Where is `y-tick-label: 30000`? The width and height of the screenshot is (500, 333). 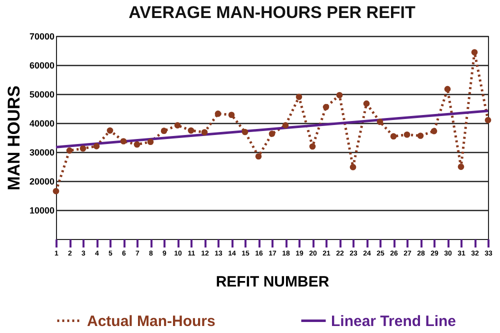 y-tick-label: 30000 is located at coordinates (41, 153).